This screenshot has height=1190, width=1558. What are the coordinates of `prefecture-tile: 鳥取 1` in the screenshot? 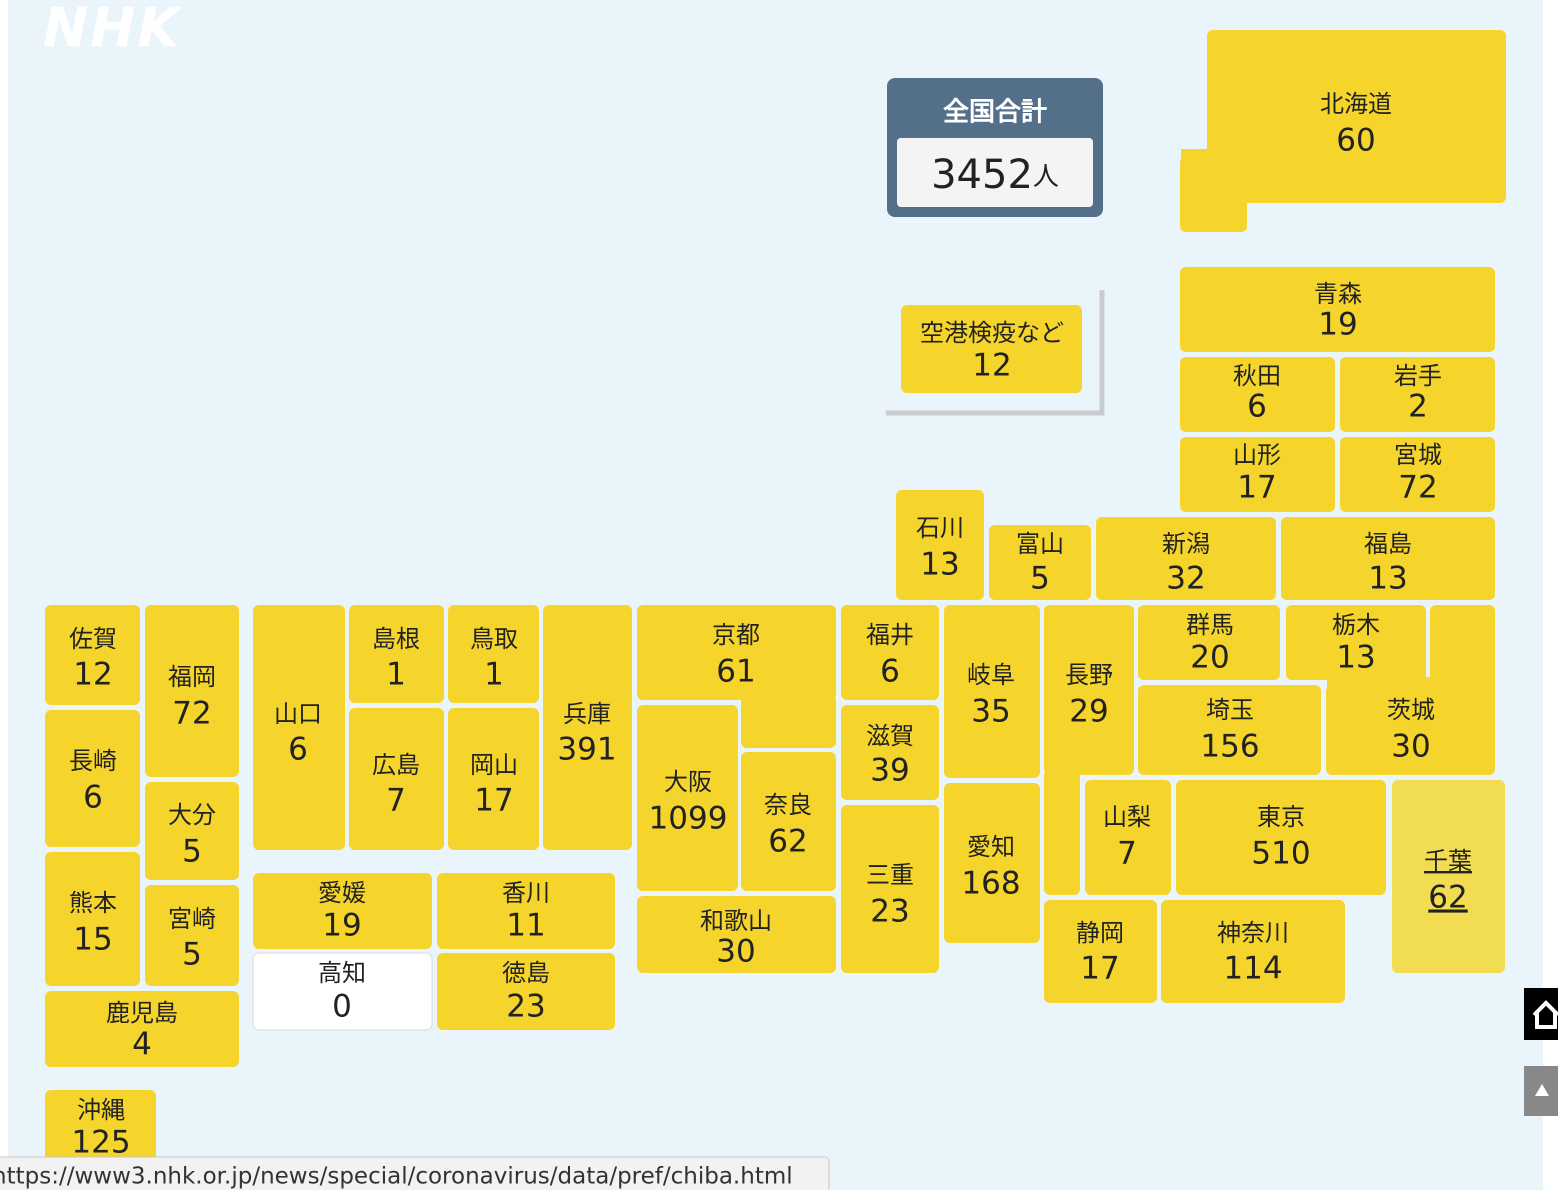 It's located at (493, 654).